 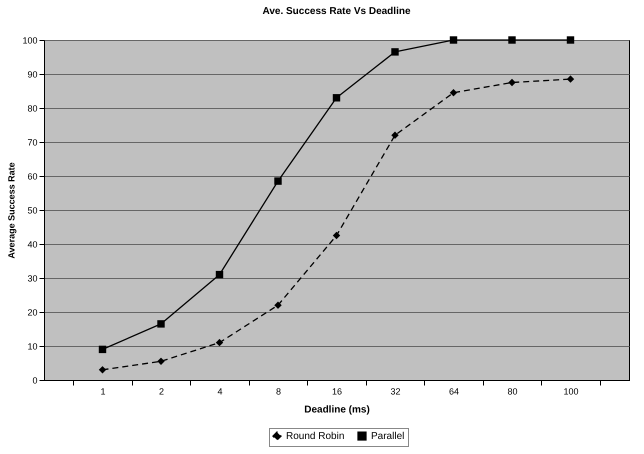 I want to click on x-tick-label: 32, so click(x=395, y=391).